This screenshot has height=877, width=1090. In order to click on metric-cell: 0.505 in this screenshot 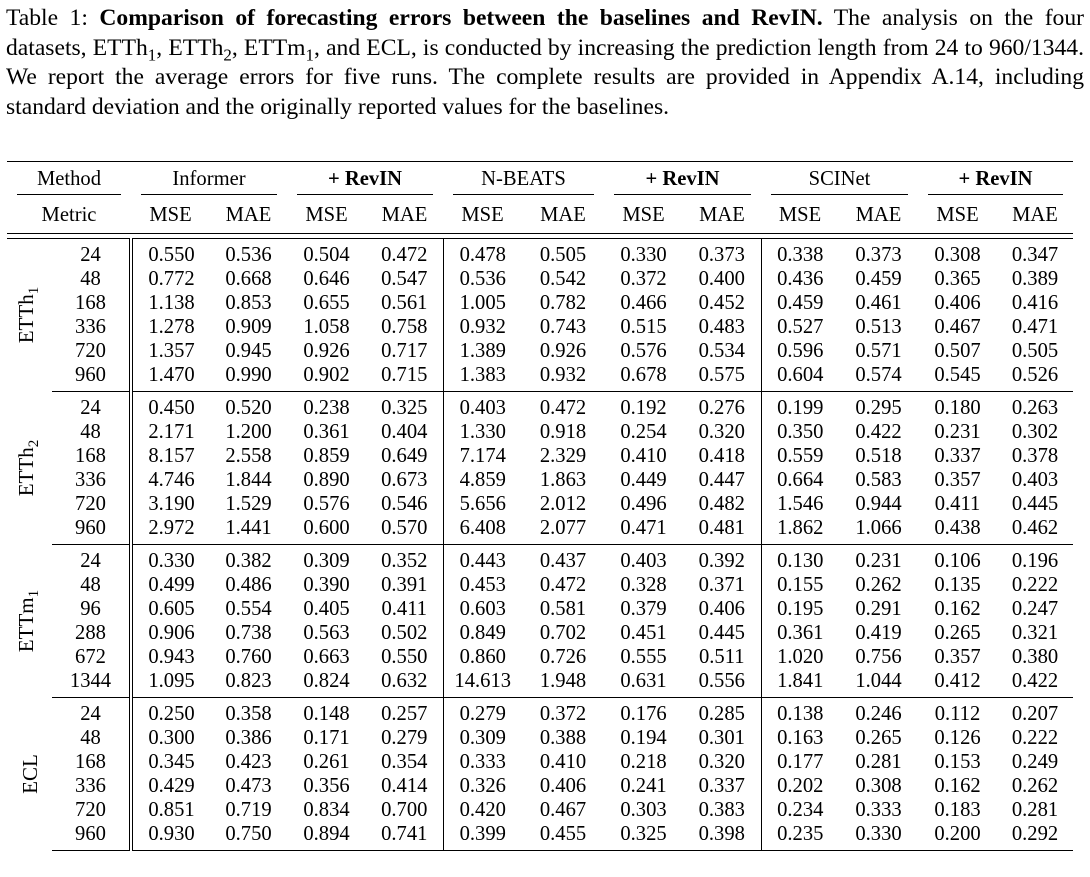, I will do `click(1035, 351)`.